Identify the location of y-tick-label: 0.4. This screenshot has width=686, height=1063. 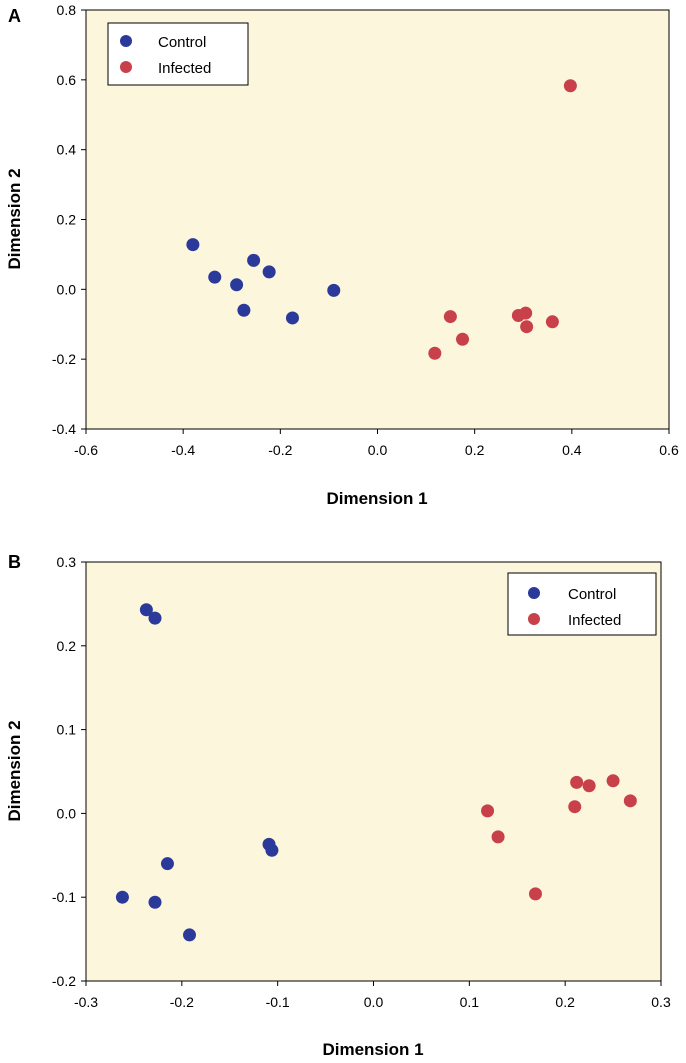
(67, 150).